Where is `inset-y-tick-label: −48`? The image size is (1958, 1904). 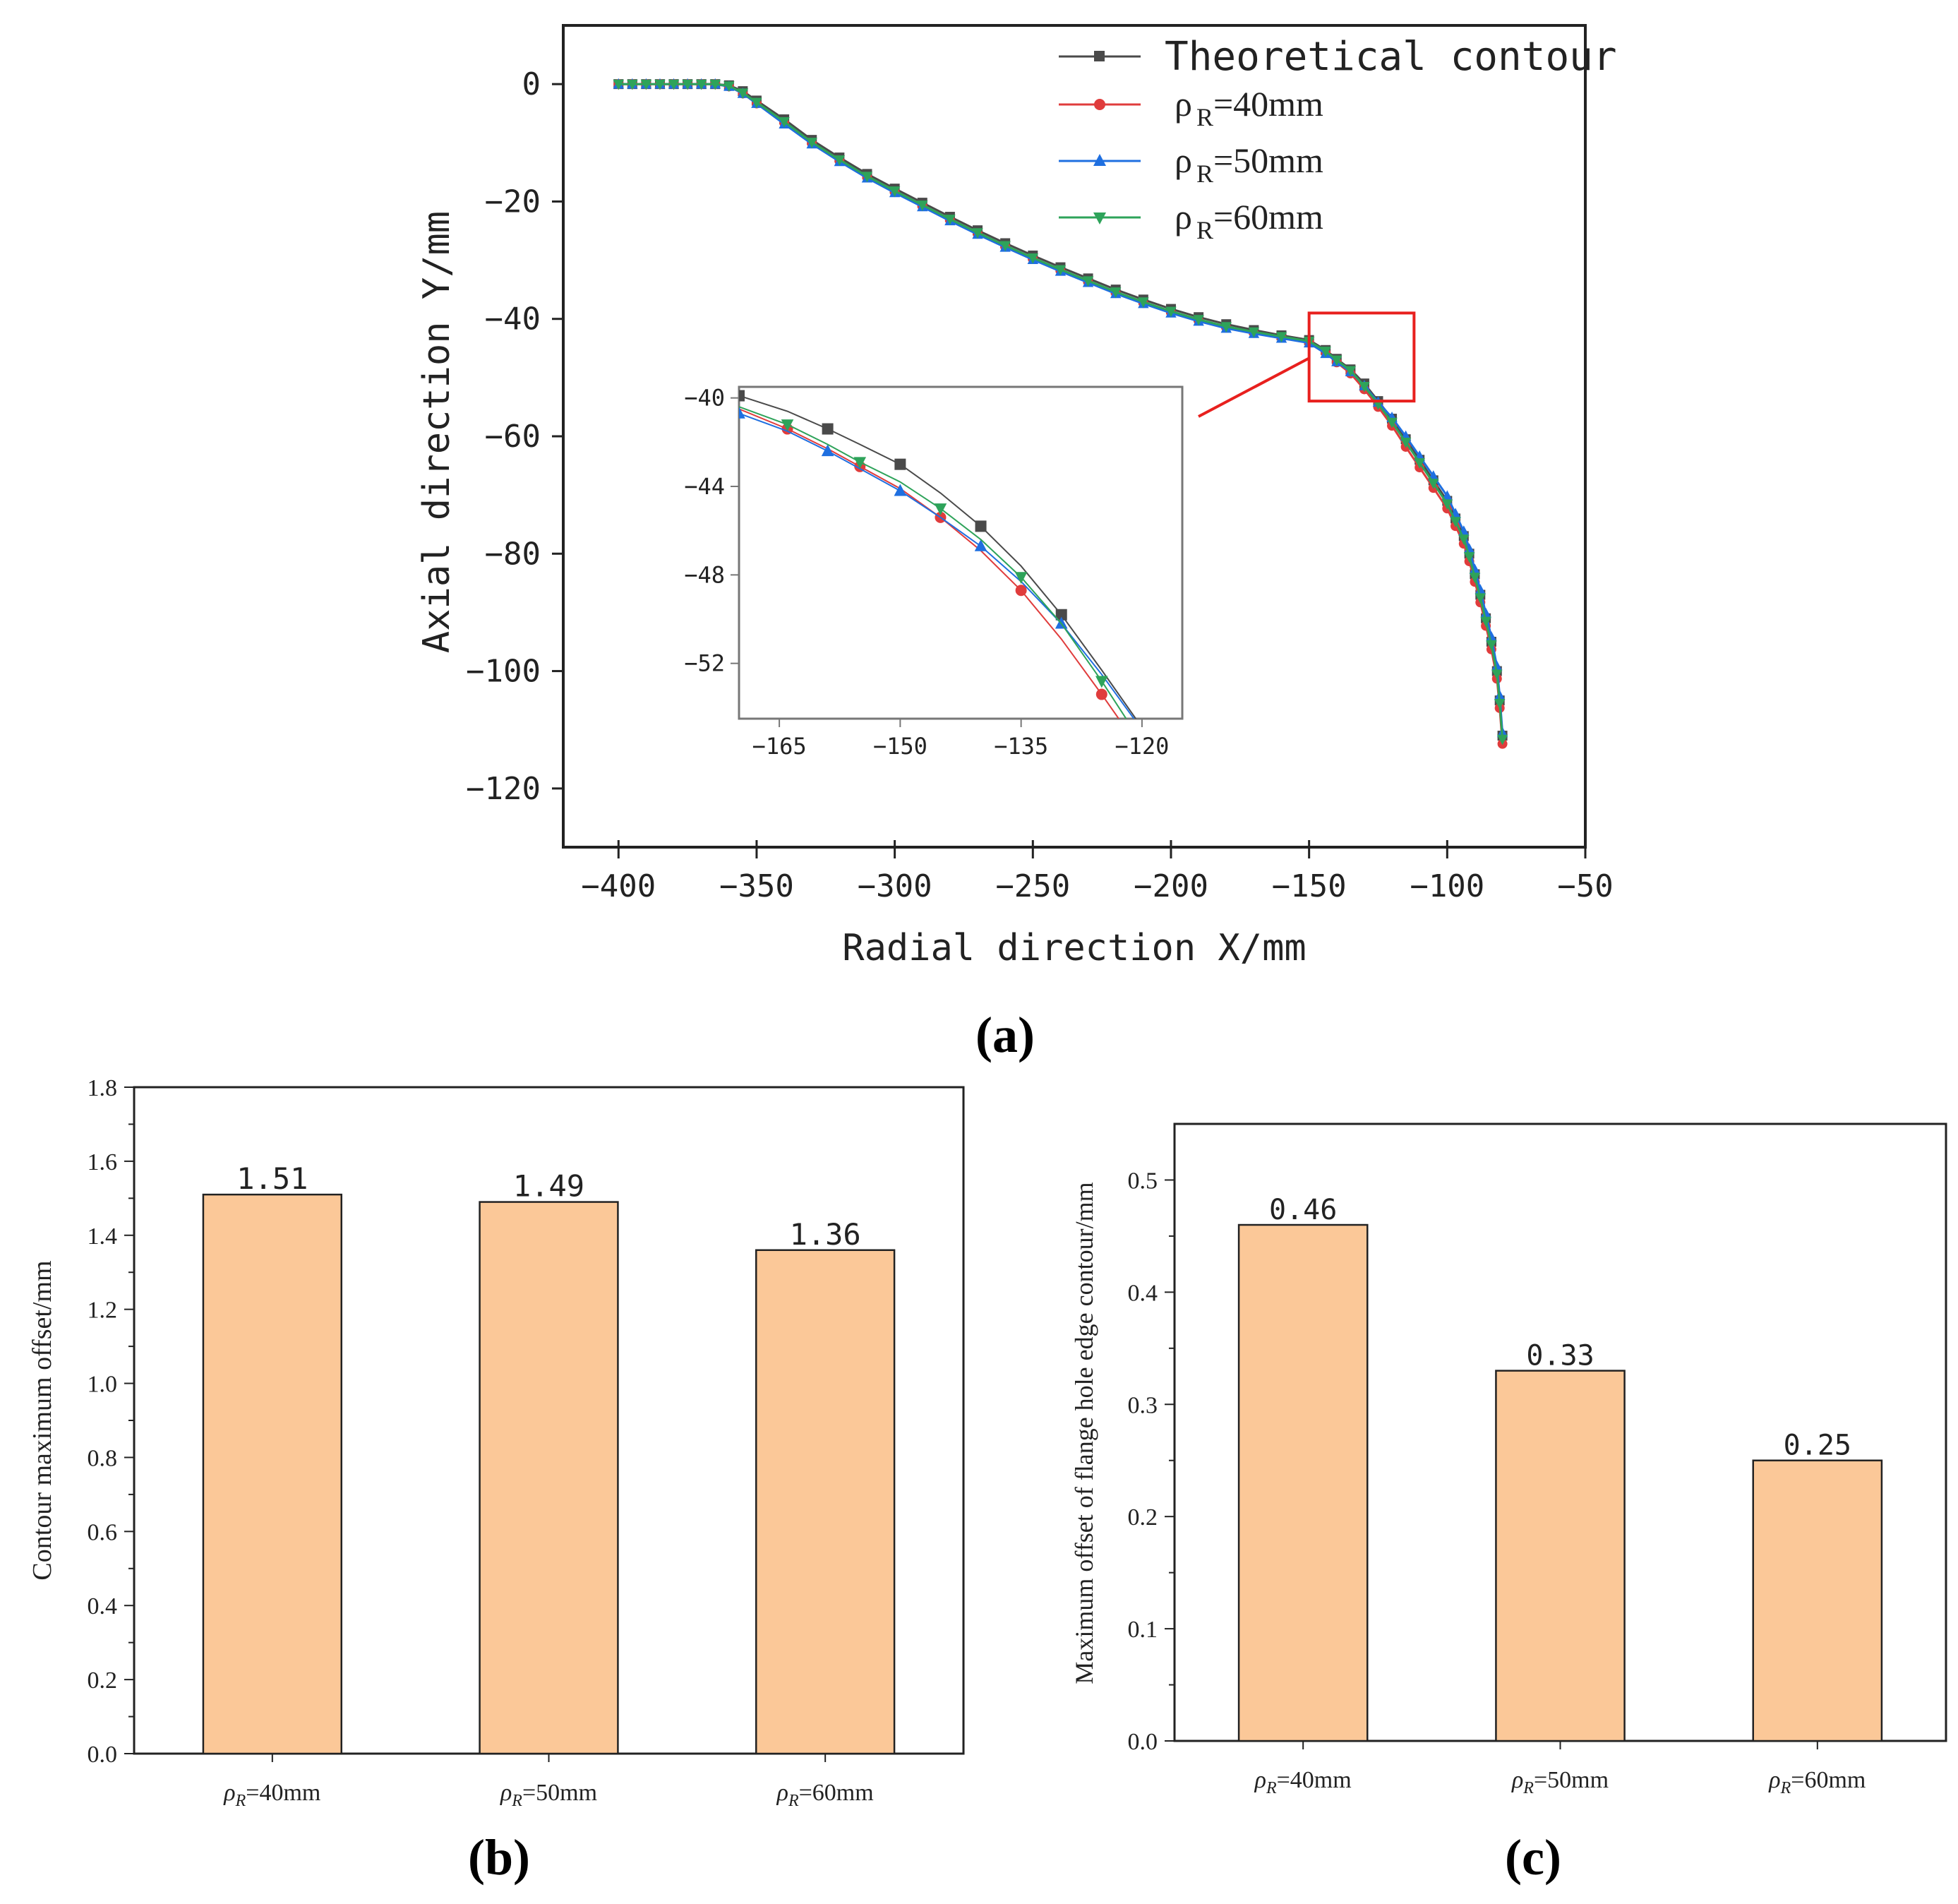 inset-y-tick-label: −48 is located at coordinates (704, 574).